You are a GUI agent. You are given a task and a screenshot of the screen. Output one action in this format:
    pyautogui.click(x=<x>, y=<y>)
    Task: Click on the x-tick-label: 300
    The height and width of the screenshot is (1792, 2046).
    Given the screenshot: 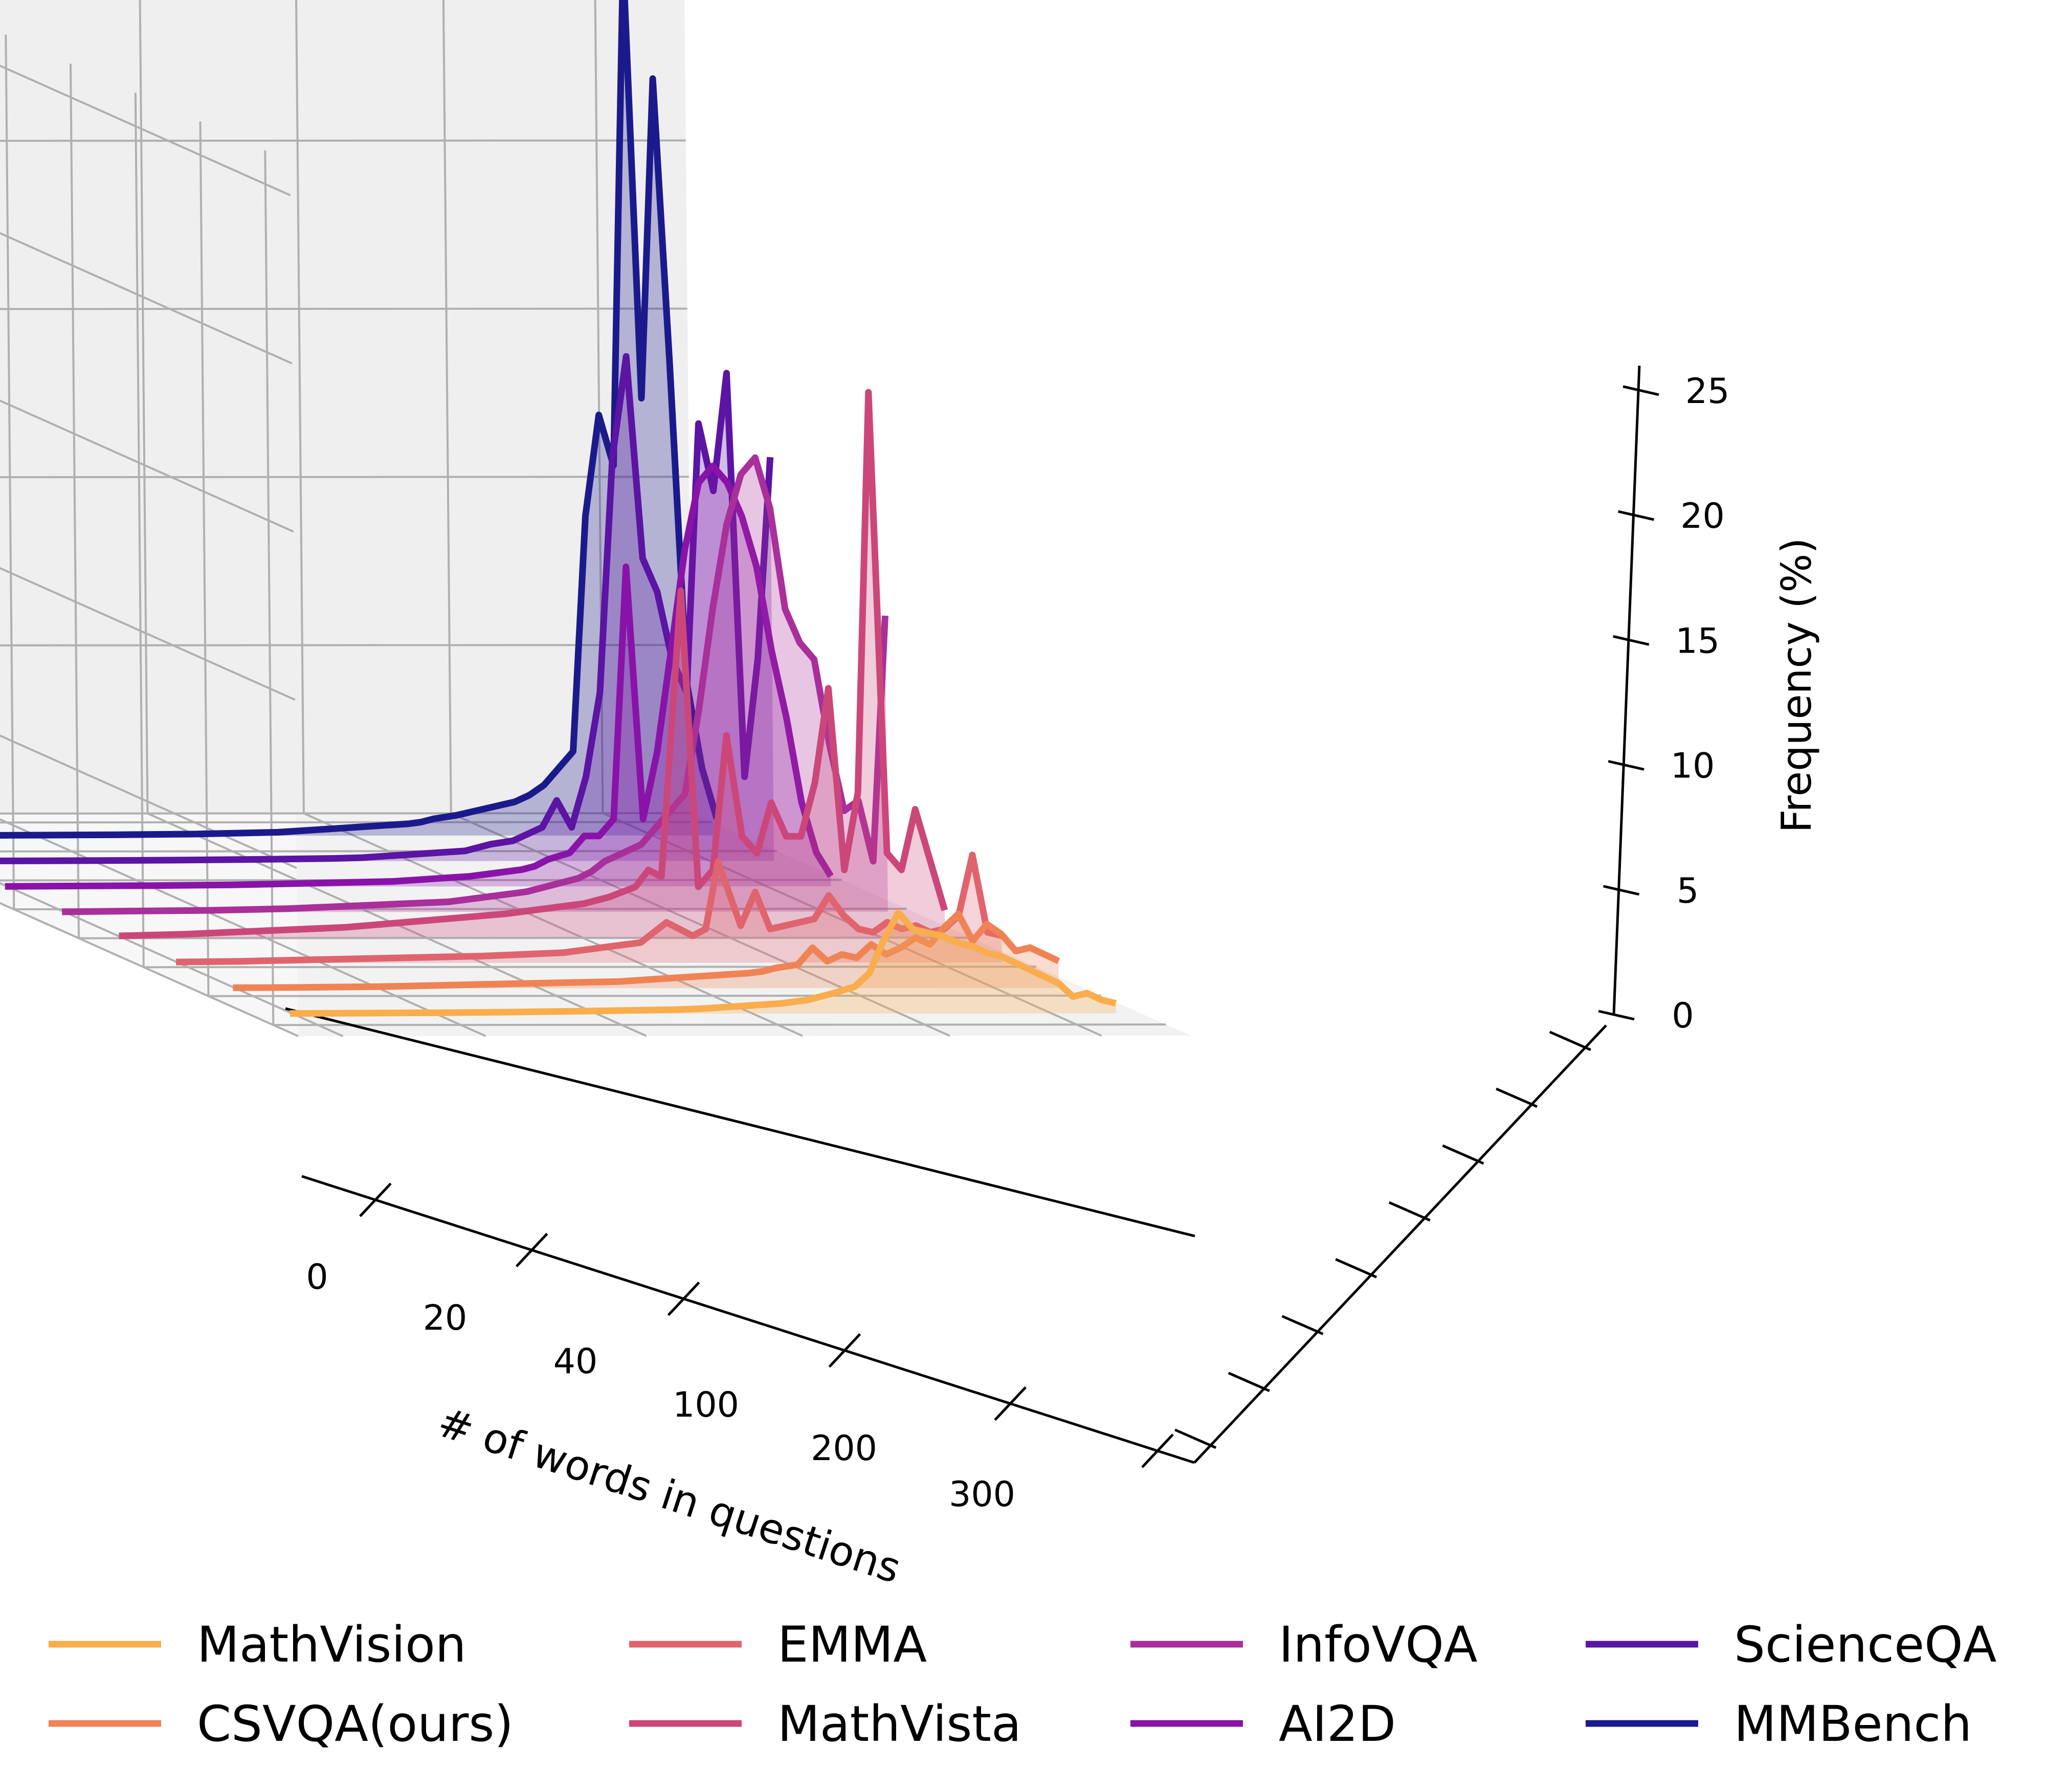 What is the action you would take?
    pyautogui.click(x=982, y=1494)
    